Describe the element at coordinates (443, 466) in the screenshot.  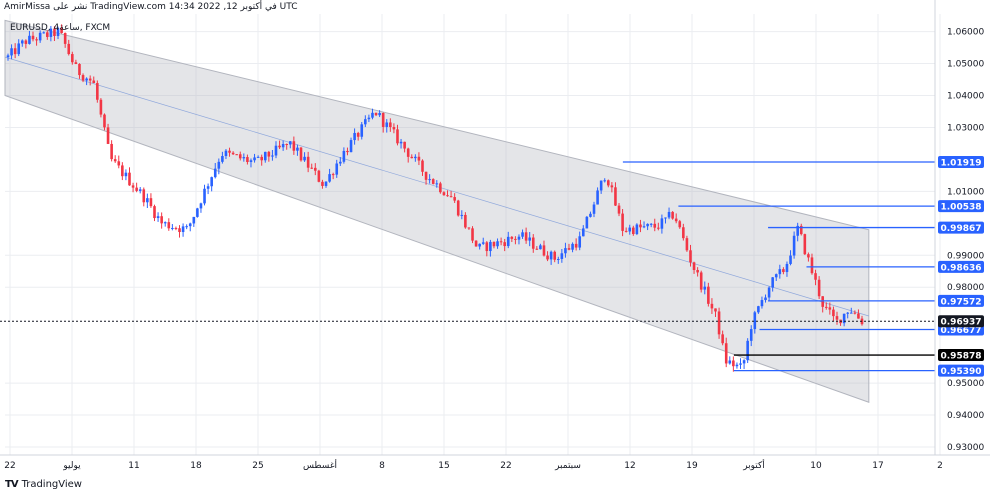
I see `x-tick-label: 15` at that location.